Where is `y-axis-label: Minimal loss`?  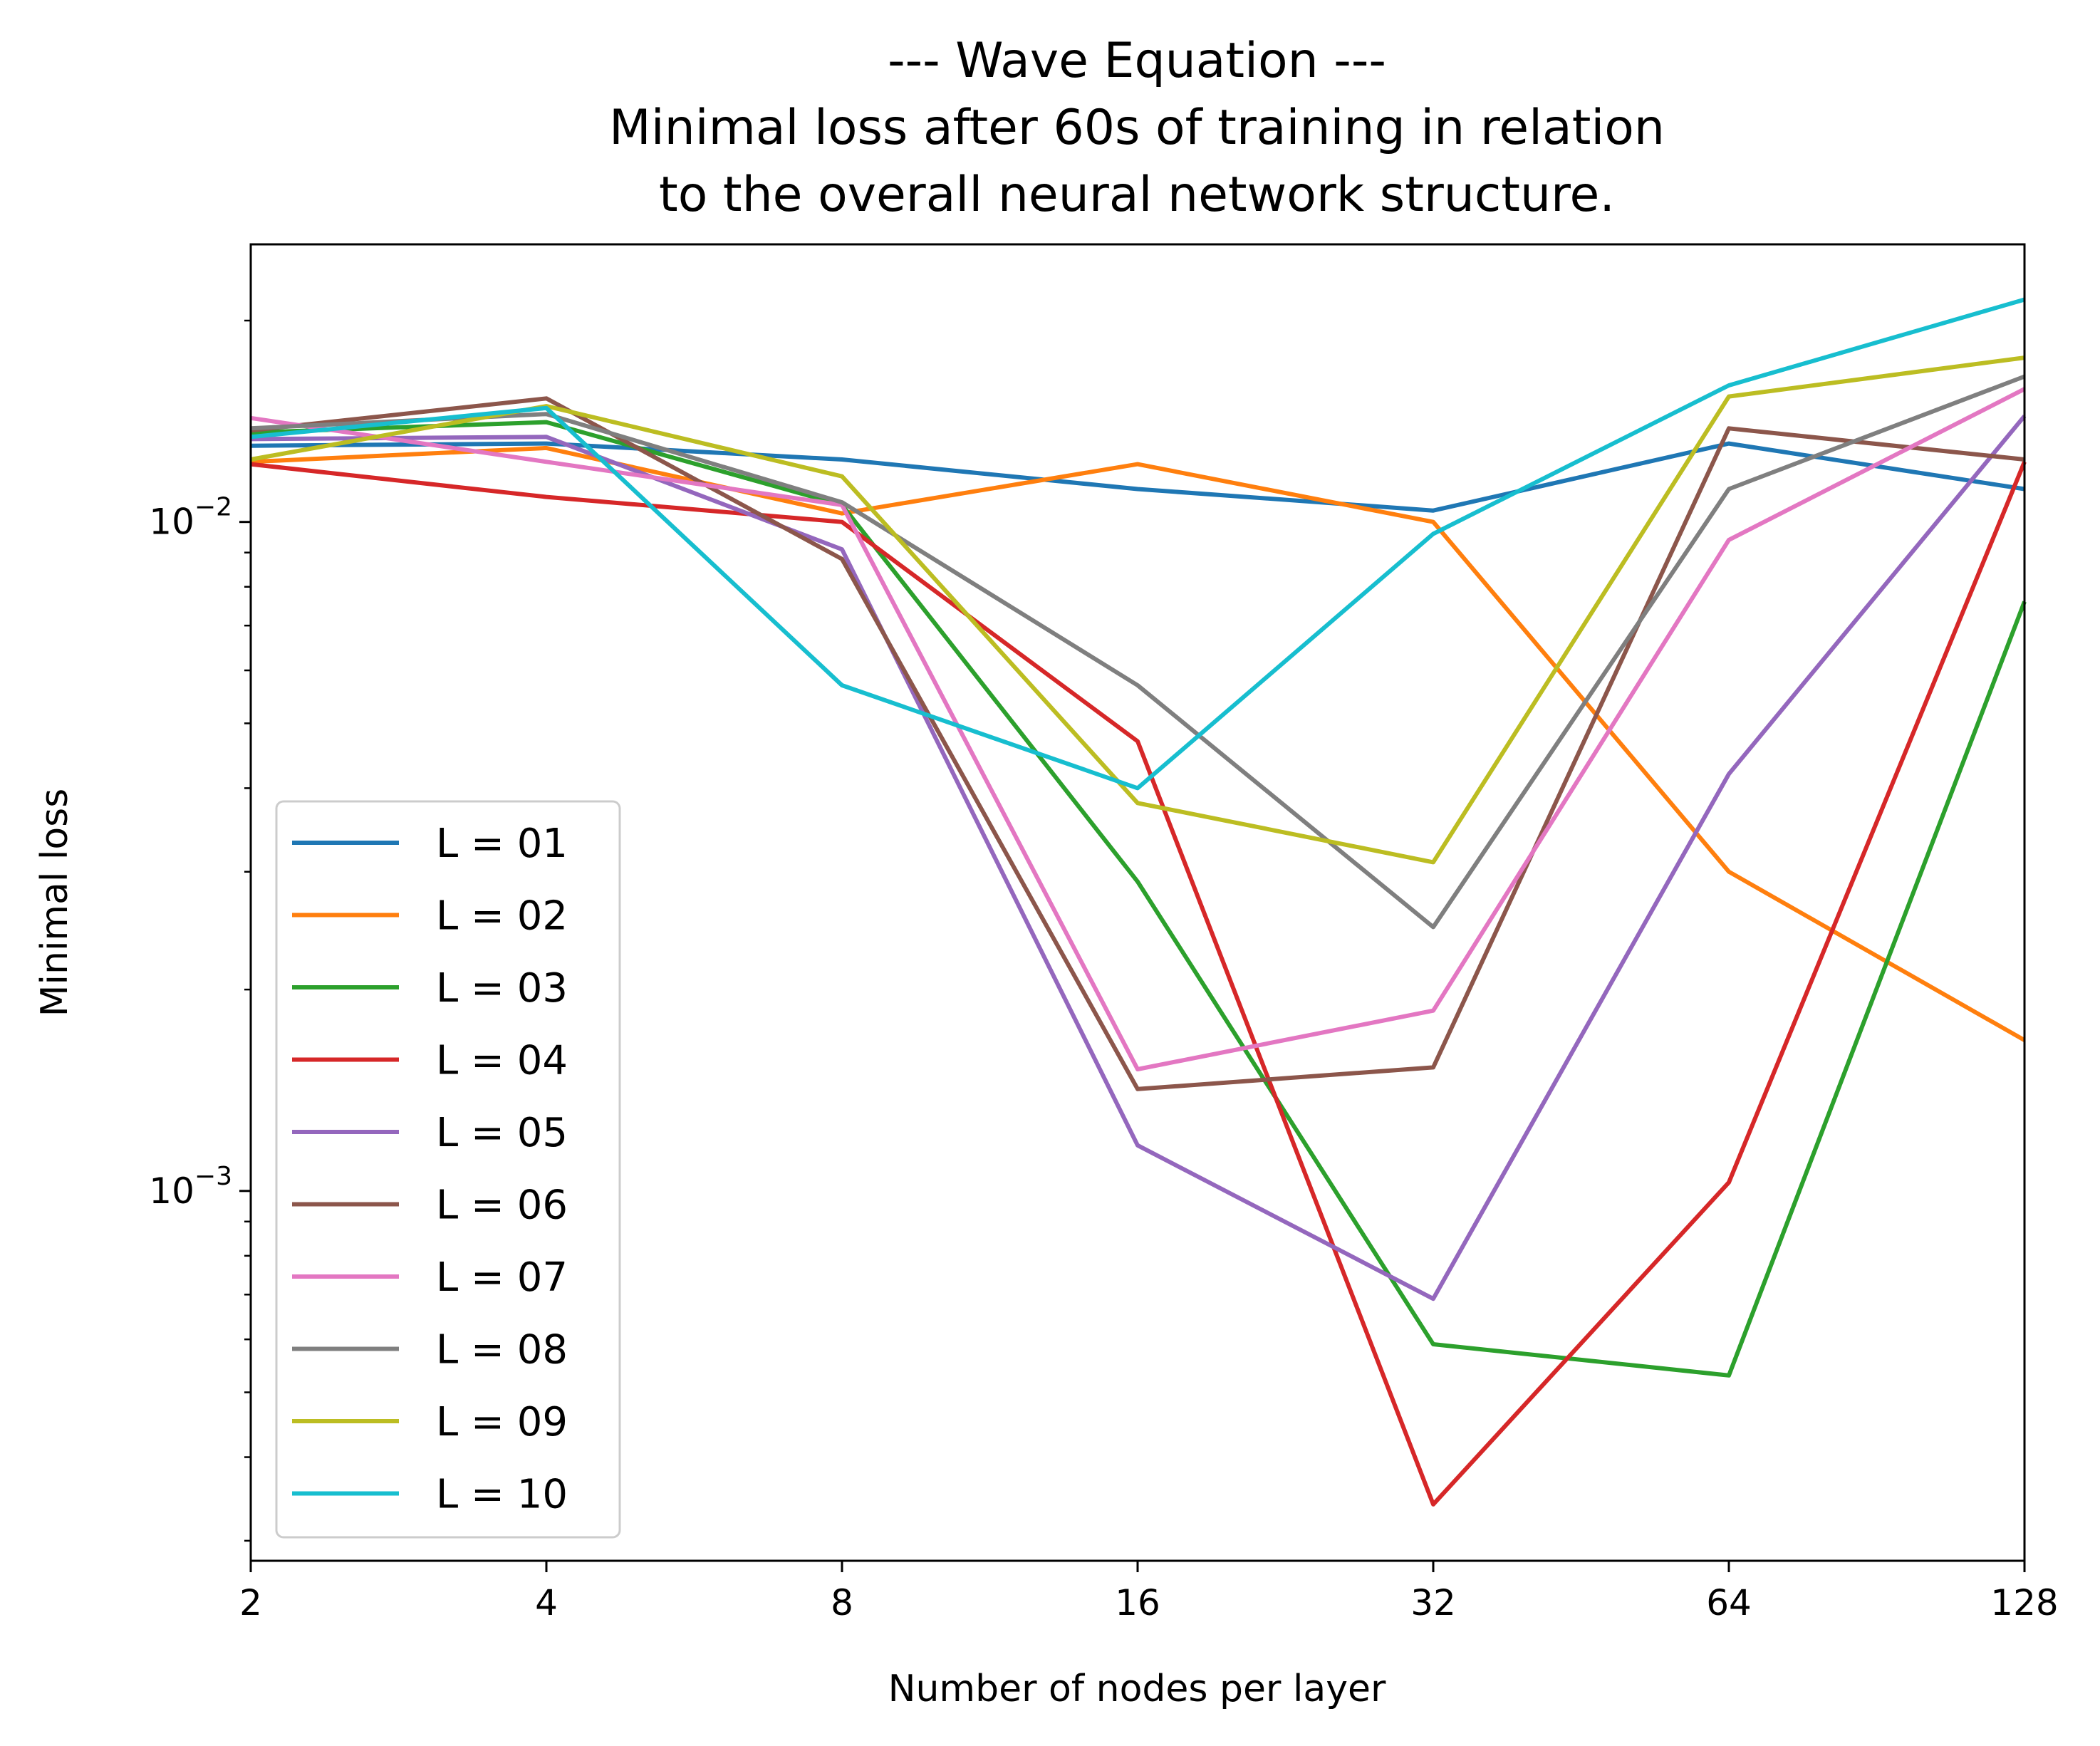
y-axis-label: Minimal loss is located at coordinates (54, 903).